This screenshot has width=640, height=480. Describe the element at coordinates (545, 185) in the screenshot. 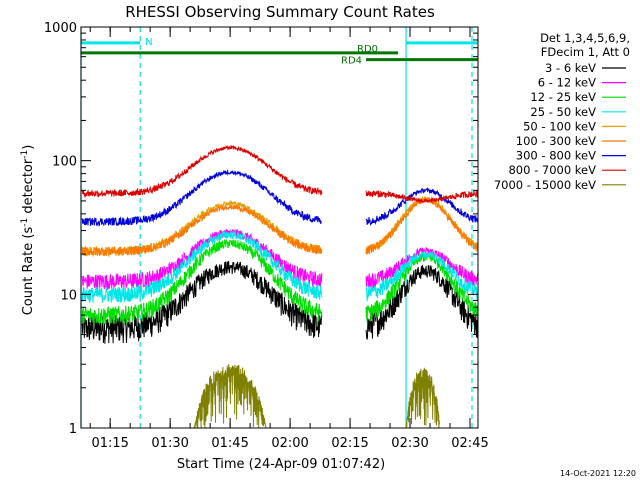

I see `legend-entry-label-8: 7000 - 15000 keV` at that location.